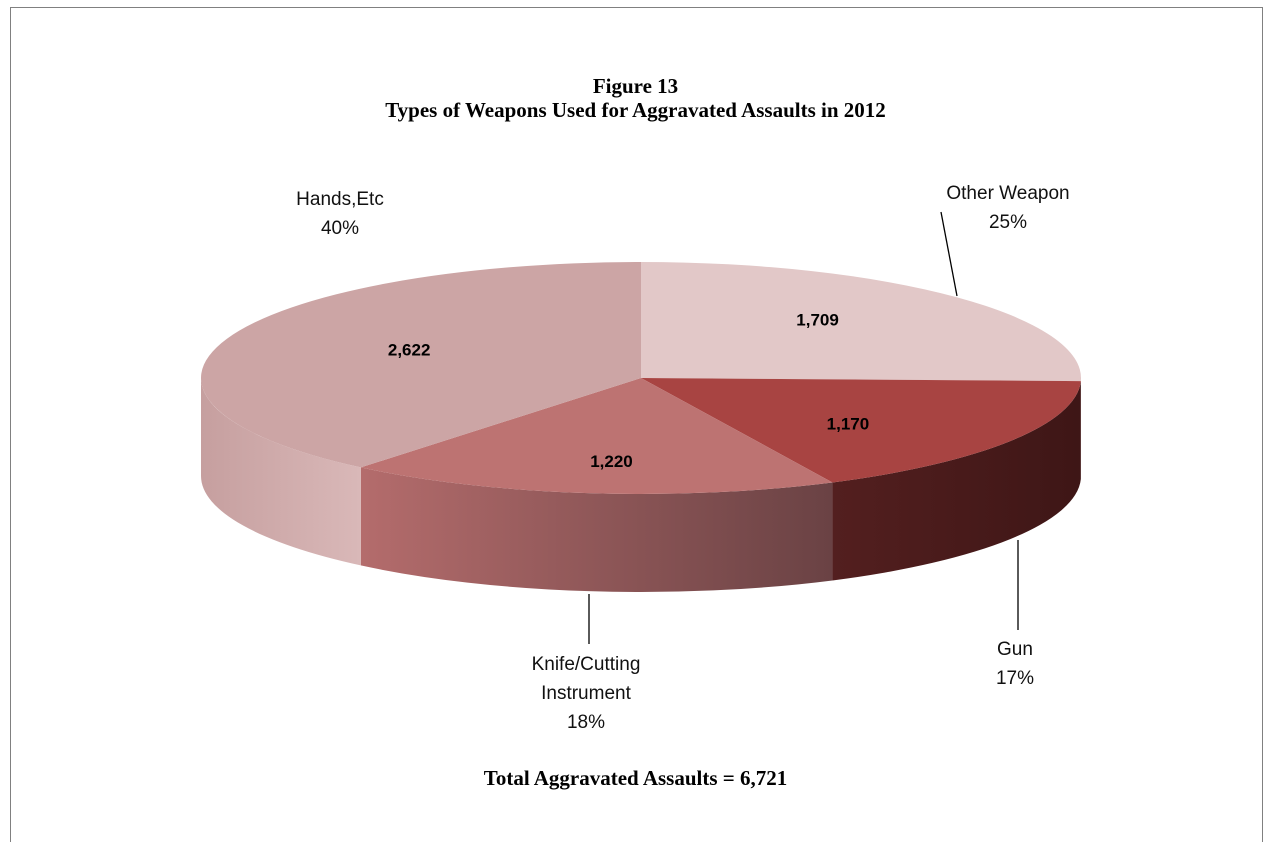  I want to click on value-label-other-weapon: 1,709, so click(817, 320).